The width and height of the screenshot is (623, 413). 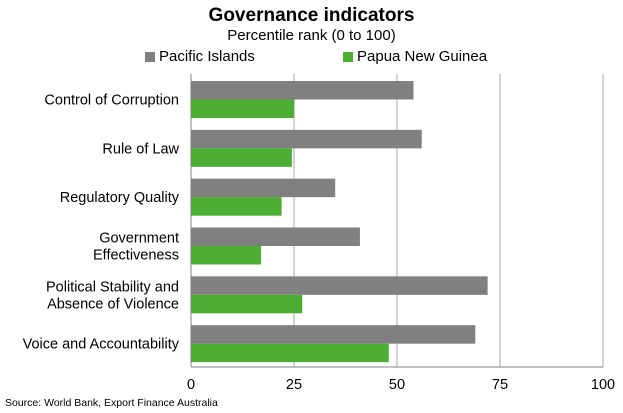 I want to click on category-label-line: Government, so click(x=139, y=238).